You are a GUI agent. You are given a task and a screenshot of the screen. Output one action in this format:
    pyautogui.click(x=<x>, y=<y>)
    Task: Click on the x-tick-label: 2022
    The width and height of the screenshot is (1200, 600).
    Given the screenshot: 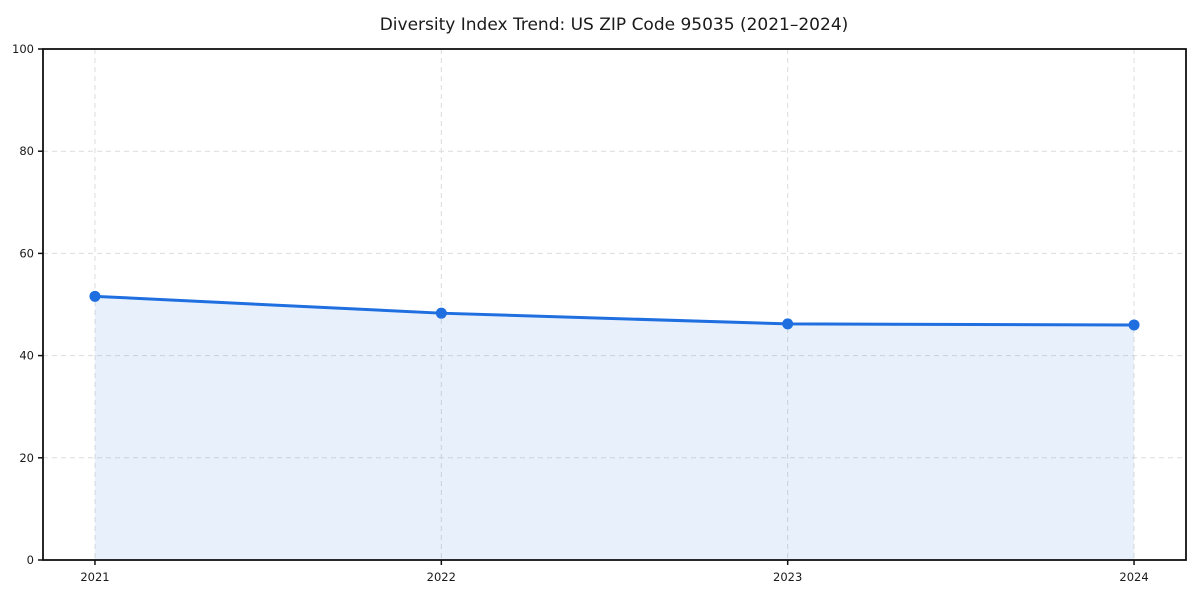 What is the action you would take?
    pyautogui.click(x=441, y=577)
    